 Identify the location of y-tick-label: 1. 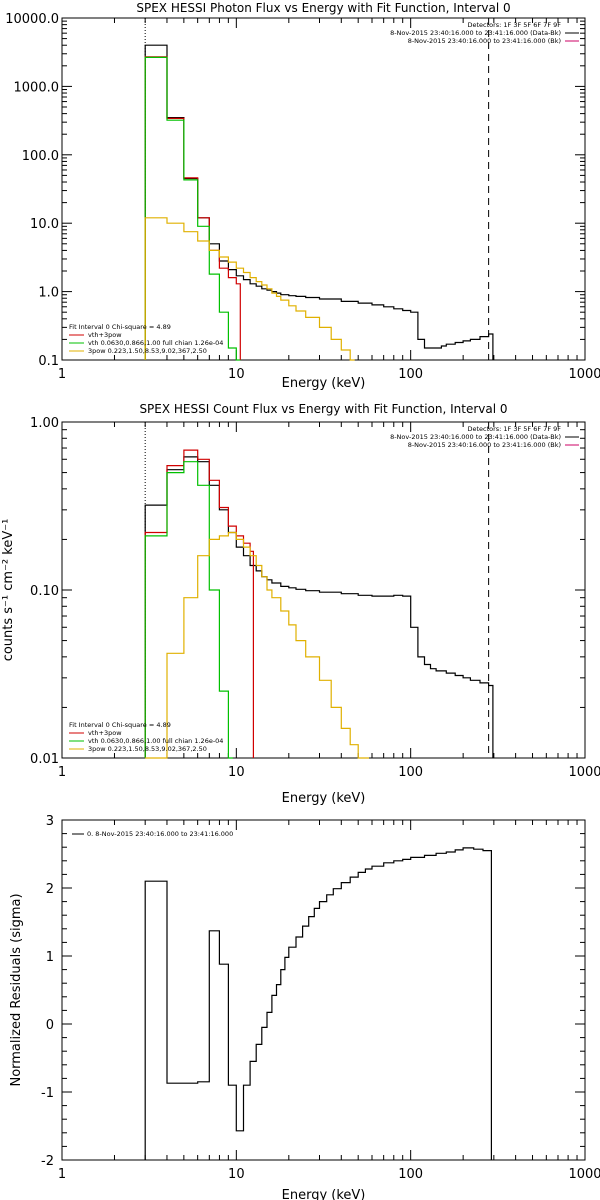
(50, 957).